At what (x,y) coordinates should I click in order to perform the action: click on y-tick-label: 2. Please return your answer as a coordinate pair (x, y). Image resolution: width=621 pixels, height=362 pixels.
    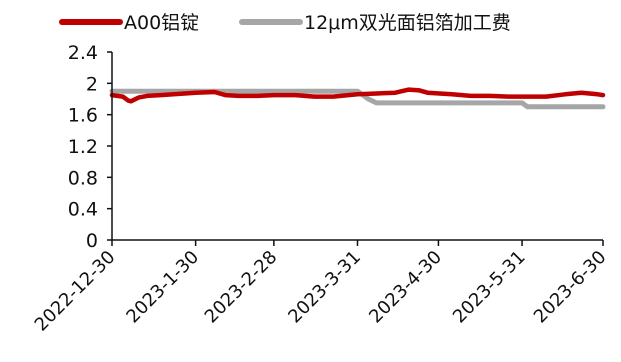
    Looking at the image, I should click on (92, 84).